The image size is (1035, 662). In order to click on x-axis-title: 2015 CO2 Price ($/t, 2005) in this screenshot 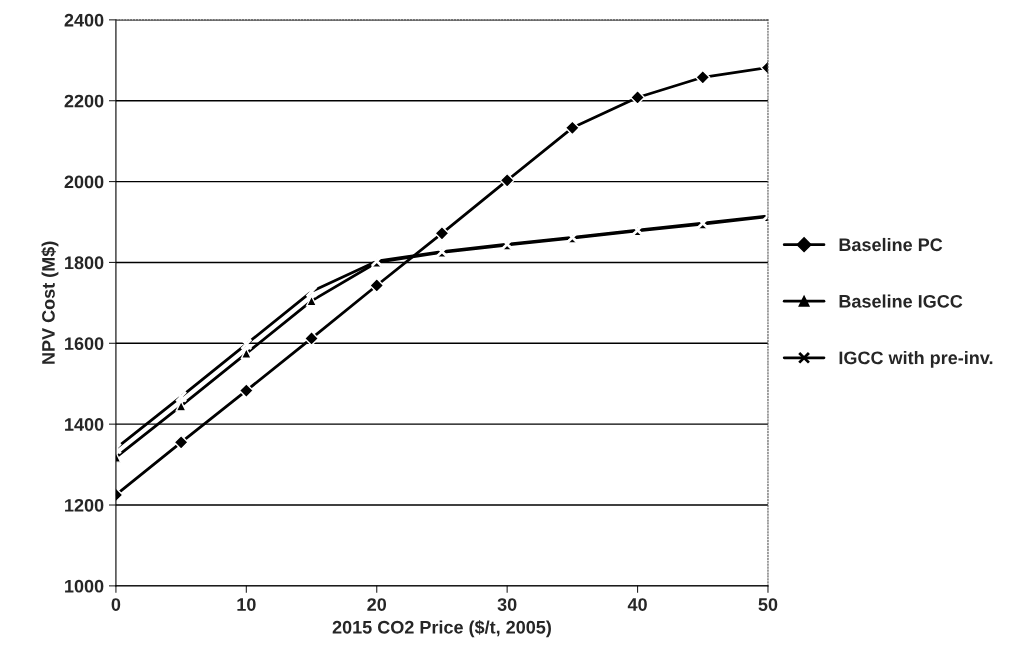, I will do `click(441, 629)`.